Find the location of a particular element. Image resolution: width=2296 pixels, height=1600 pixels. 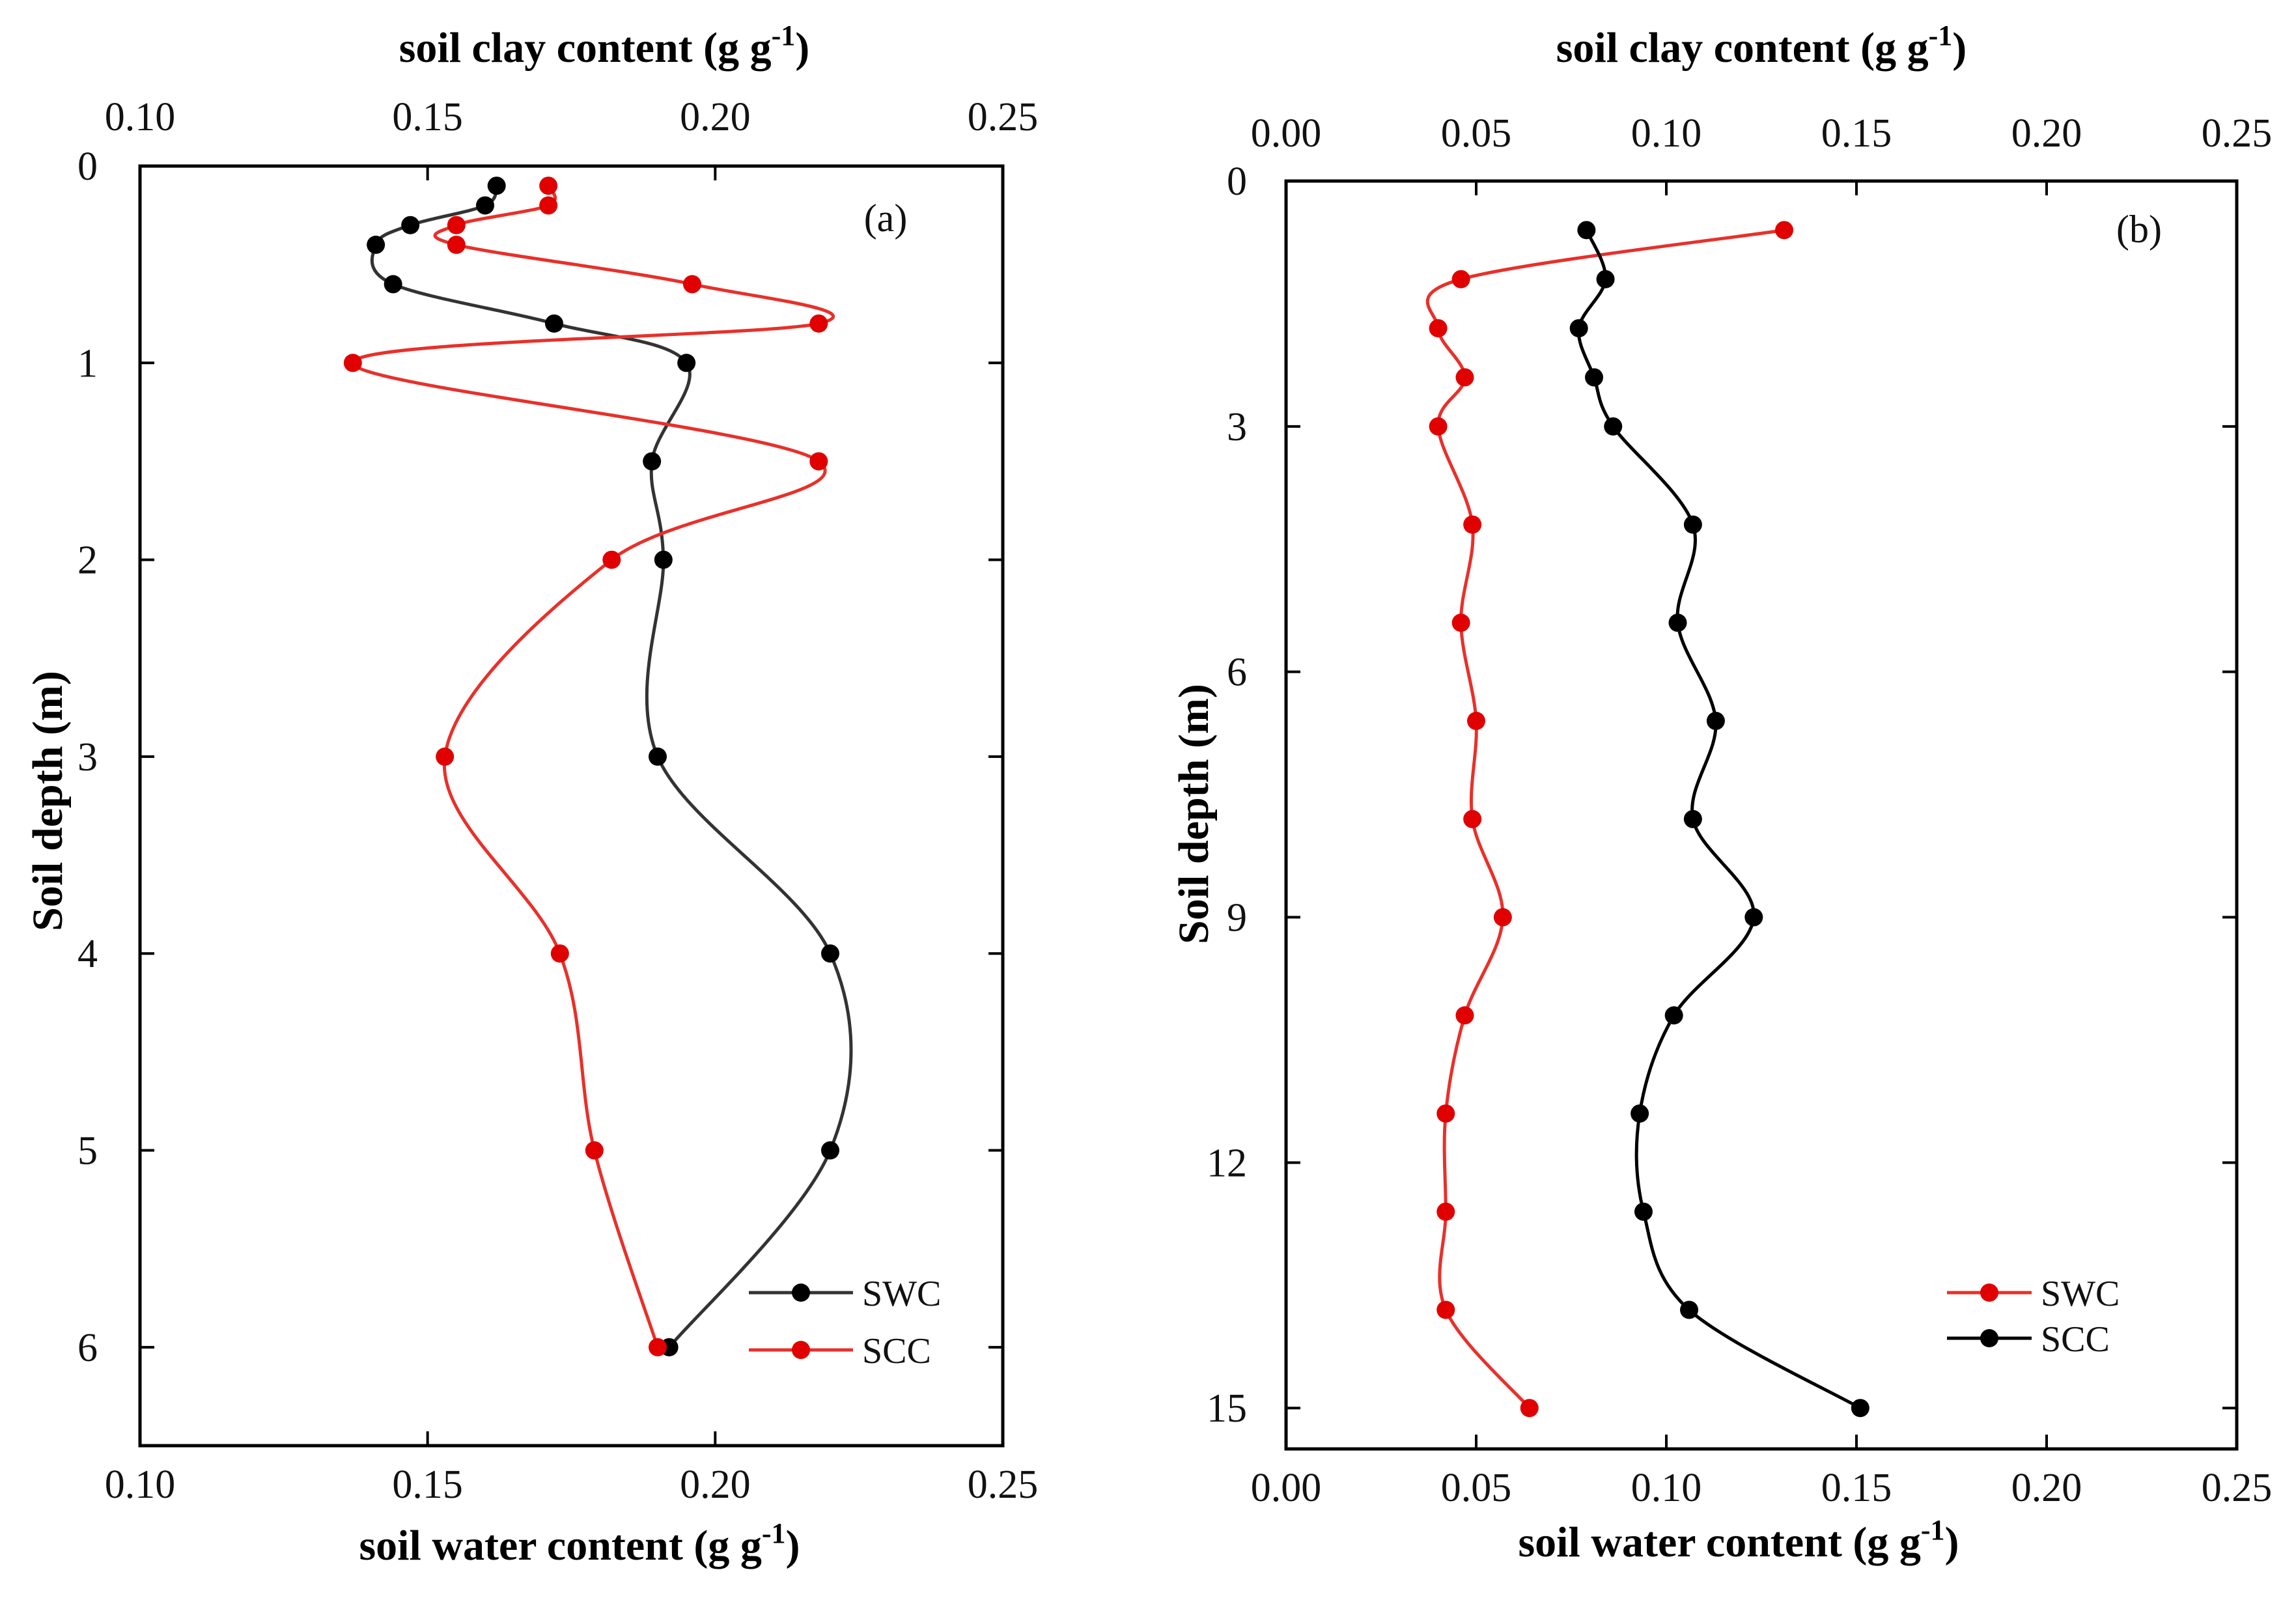

y-tick-label: 1 is located at coordinates (87, 363).